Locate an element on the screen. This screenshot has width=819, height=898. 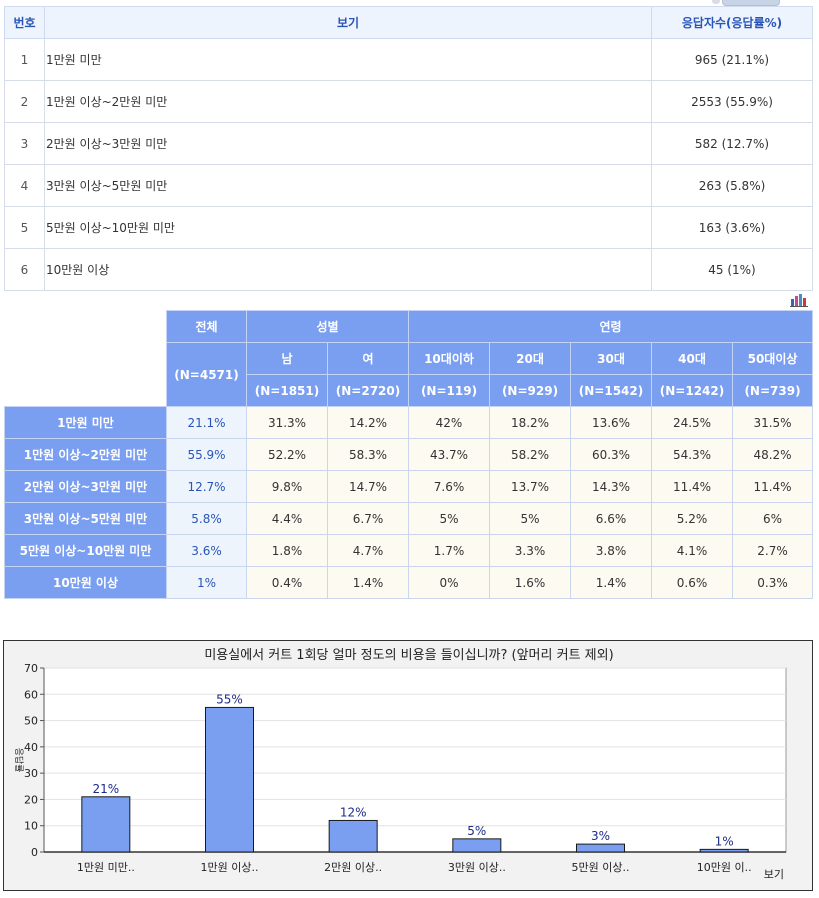
cross-cell: 6.7% is located at coordinates (368, 518).